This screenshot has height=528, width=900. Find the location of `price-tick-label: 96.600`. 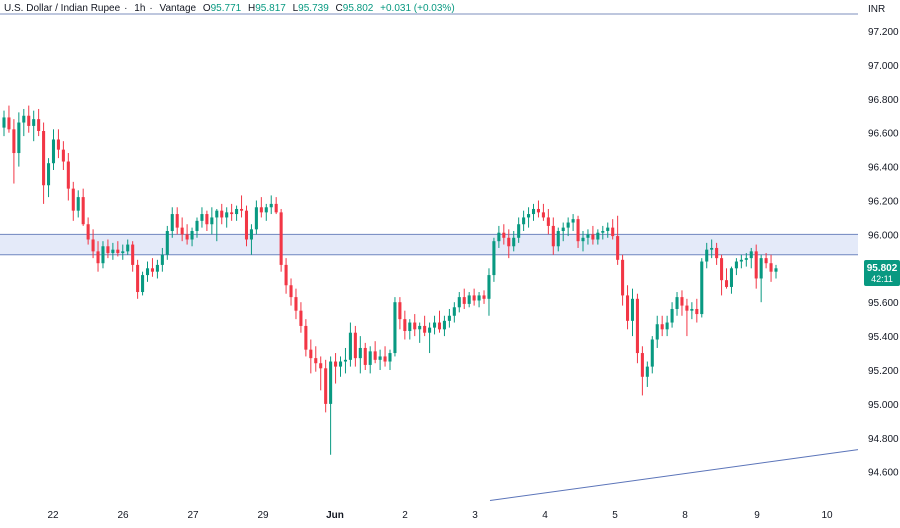

price-tick-label: 96.600 is located at coordinates (883, 134).